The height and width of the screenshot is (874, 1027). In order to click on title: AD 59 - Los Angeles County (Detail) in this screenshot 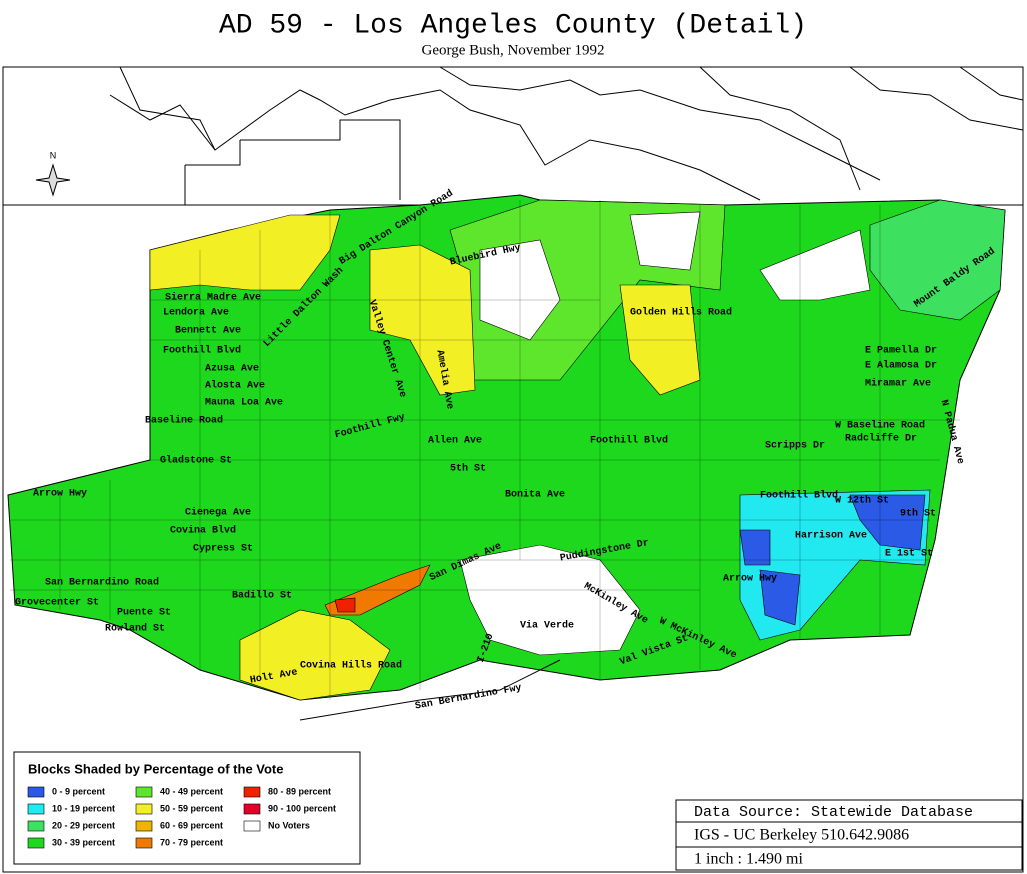, I will do `click(513, 25)`.